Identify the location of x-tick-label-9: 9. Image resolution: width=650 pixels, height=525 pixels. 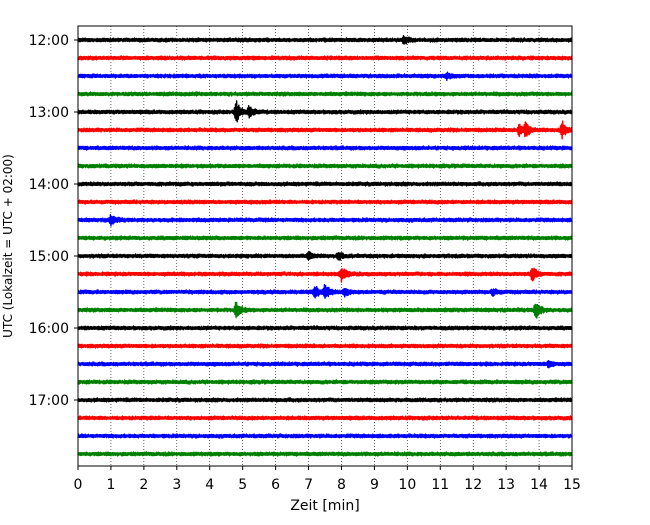
(374, 485).